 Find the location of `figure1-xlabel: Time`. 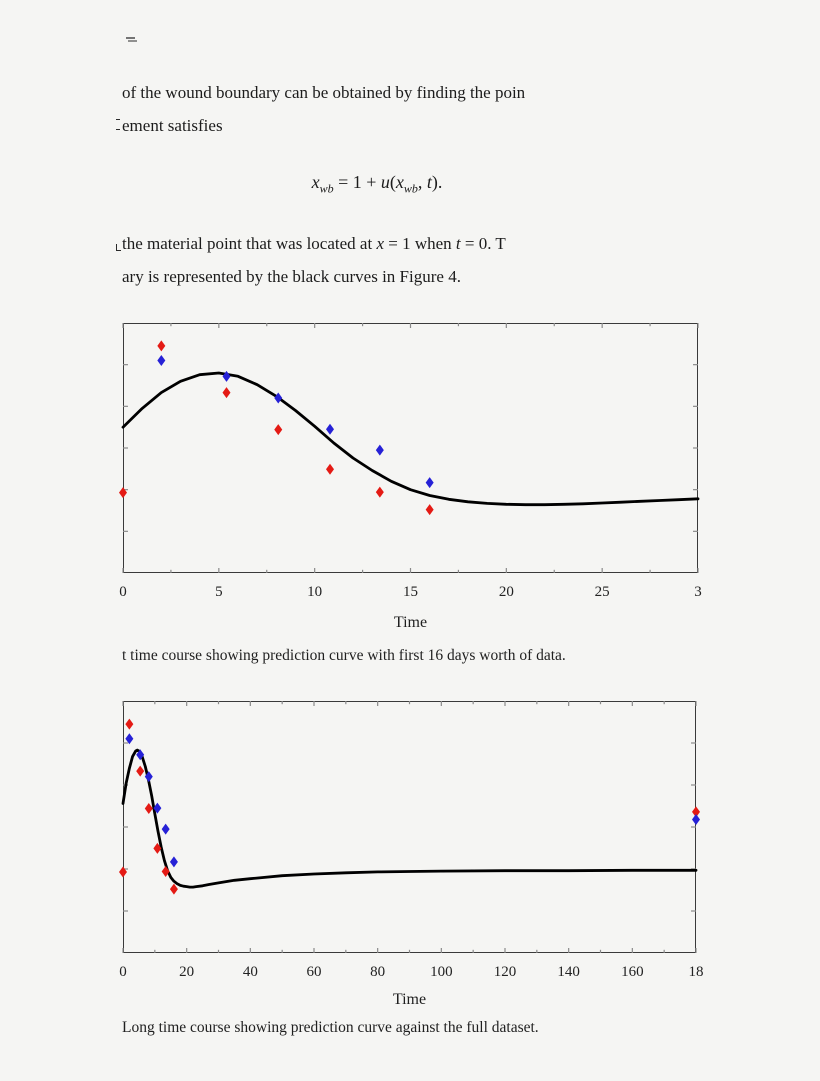

figure1-xlabel: Time is located at coordinates (410, 622).